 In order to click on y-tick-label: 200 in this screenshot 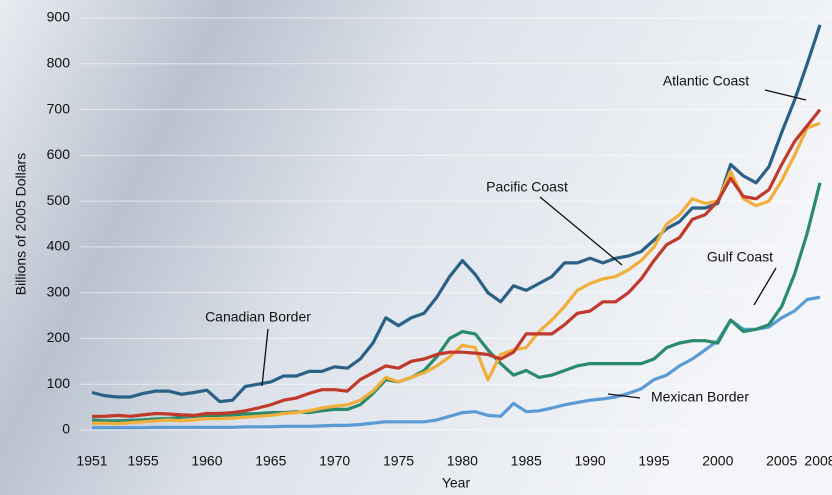, I will do `click(59, 337)`.